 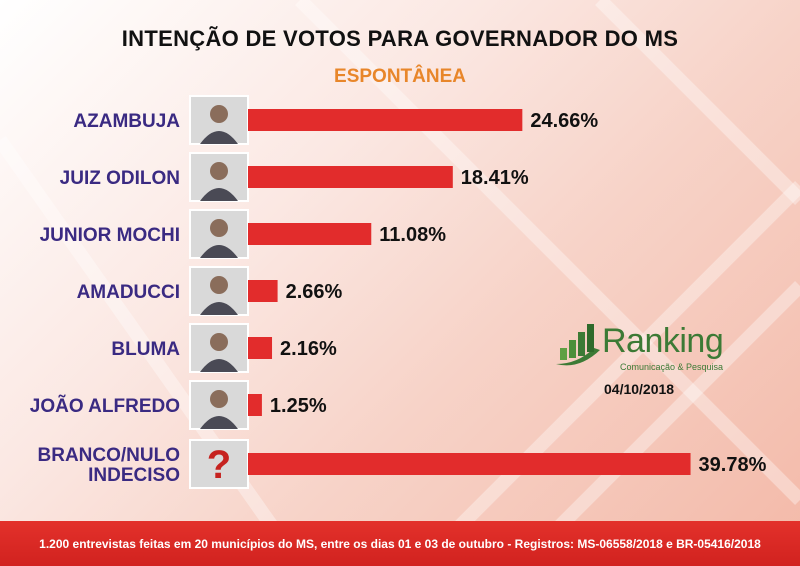 What do you see at coordinates (412, 235) in the screenshot?
I see `value-label-junior-mochi: 11.08%` at bounding box center [412, 235].